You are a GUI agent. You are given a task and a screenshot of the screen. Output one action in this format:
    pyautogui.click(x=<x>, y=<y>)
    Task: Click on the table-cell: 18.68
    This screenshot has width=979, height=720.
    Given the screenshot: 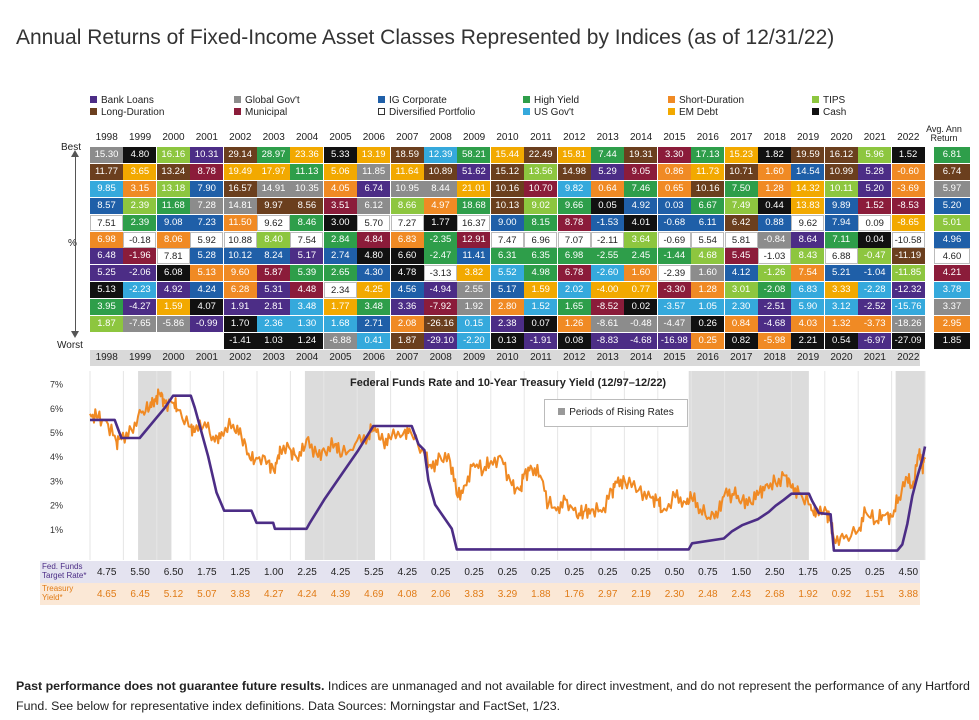 What is the action you would take?
    pyautogui.click(x=474, y=205)
    